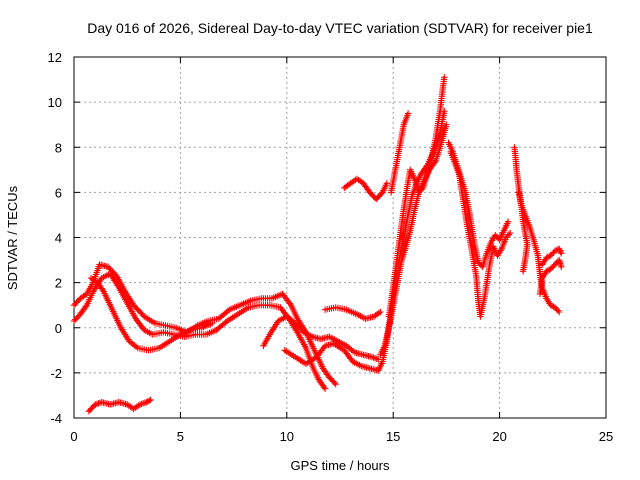 The width and height of the screenshot is (640, 480). Describe the element at coordinates (73, 436) in the screenshot. I see `x-tick-label: 0` at that location.